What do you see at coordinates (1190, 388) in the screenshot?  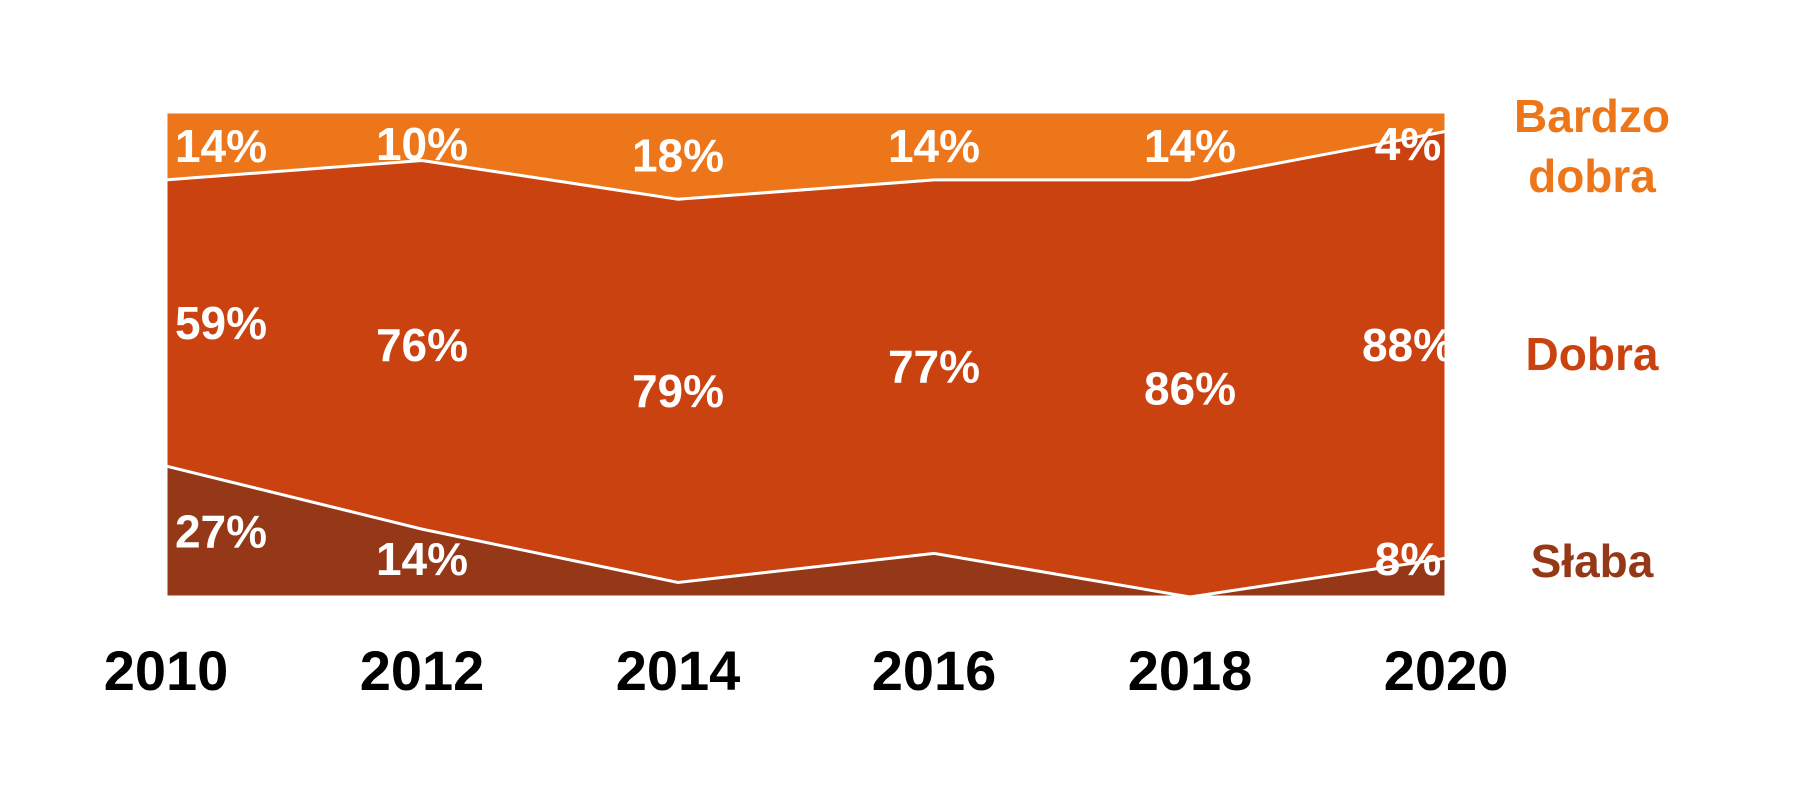 I see `data-label: 86%` at bounding box center [1190, 388].